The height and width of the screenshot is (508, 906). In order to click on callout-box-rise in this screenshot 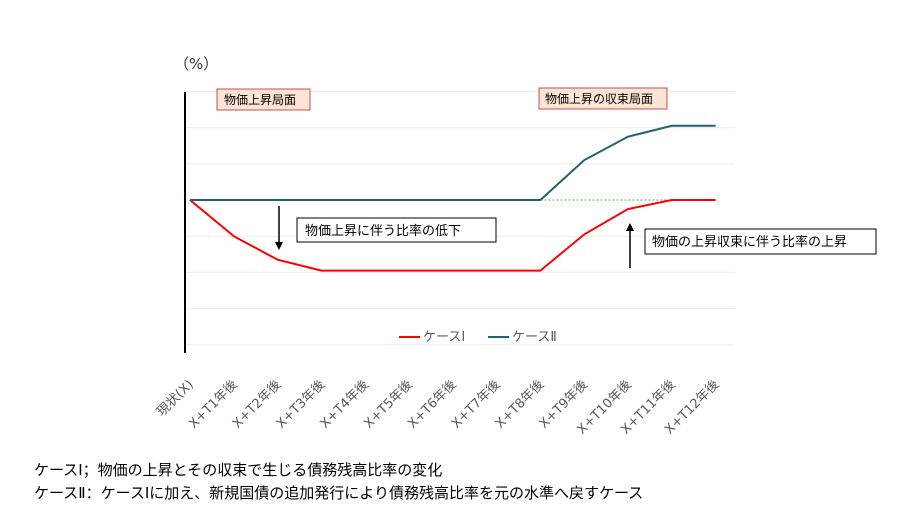, I will do `click(760, 241)`.